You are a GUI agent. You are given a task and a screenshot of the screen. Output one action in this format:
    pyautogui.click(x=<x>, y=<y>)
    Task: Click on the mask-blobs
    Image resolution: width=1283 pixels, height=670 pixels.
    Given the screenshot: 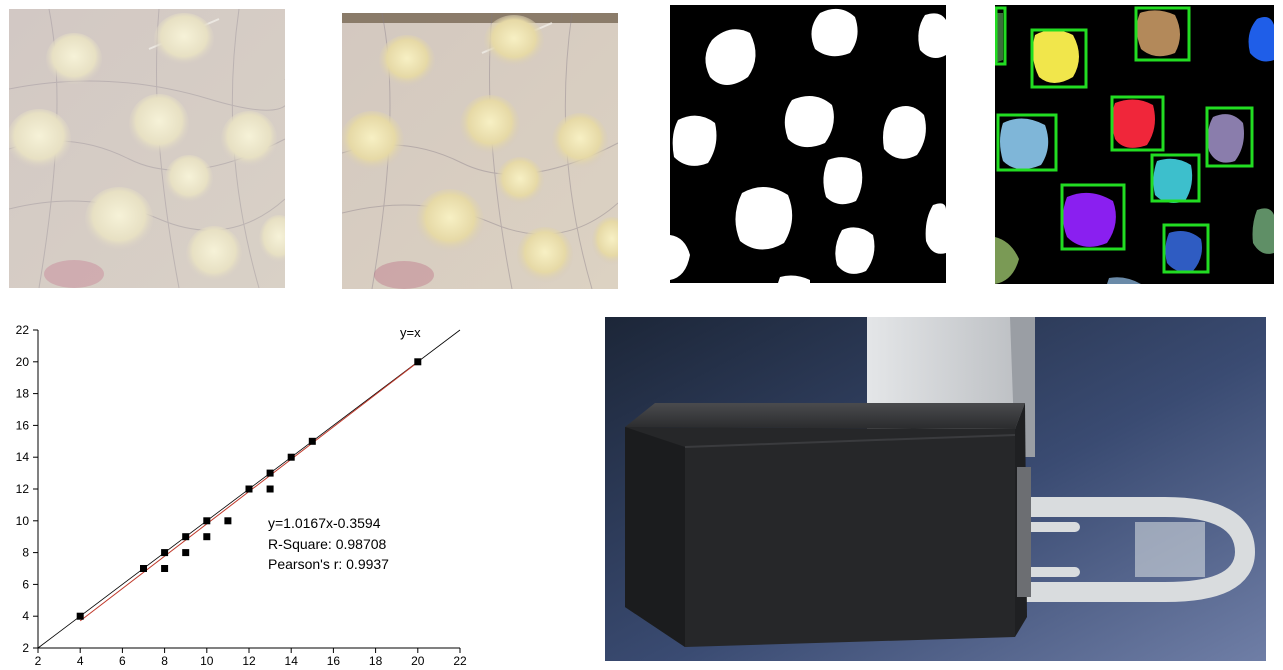 What is the action you would take?
    pyautogui.click(x=808, y=145)
    